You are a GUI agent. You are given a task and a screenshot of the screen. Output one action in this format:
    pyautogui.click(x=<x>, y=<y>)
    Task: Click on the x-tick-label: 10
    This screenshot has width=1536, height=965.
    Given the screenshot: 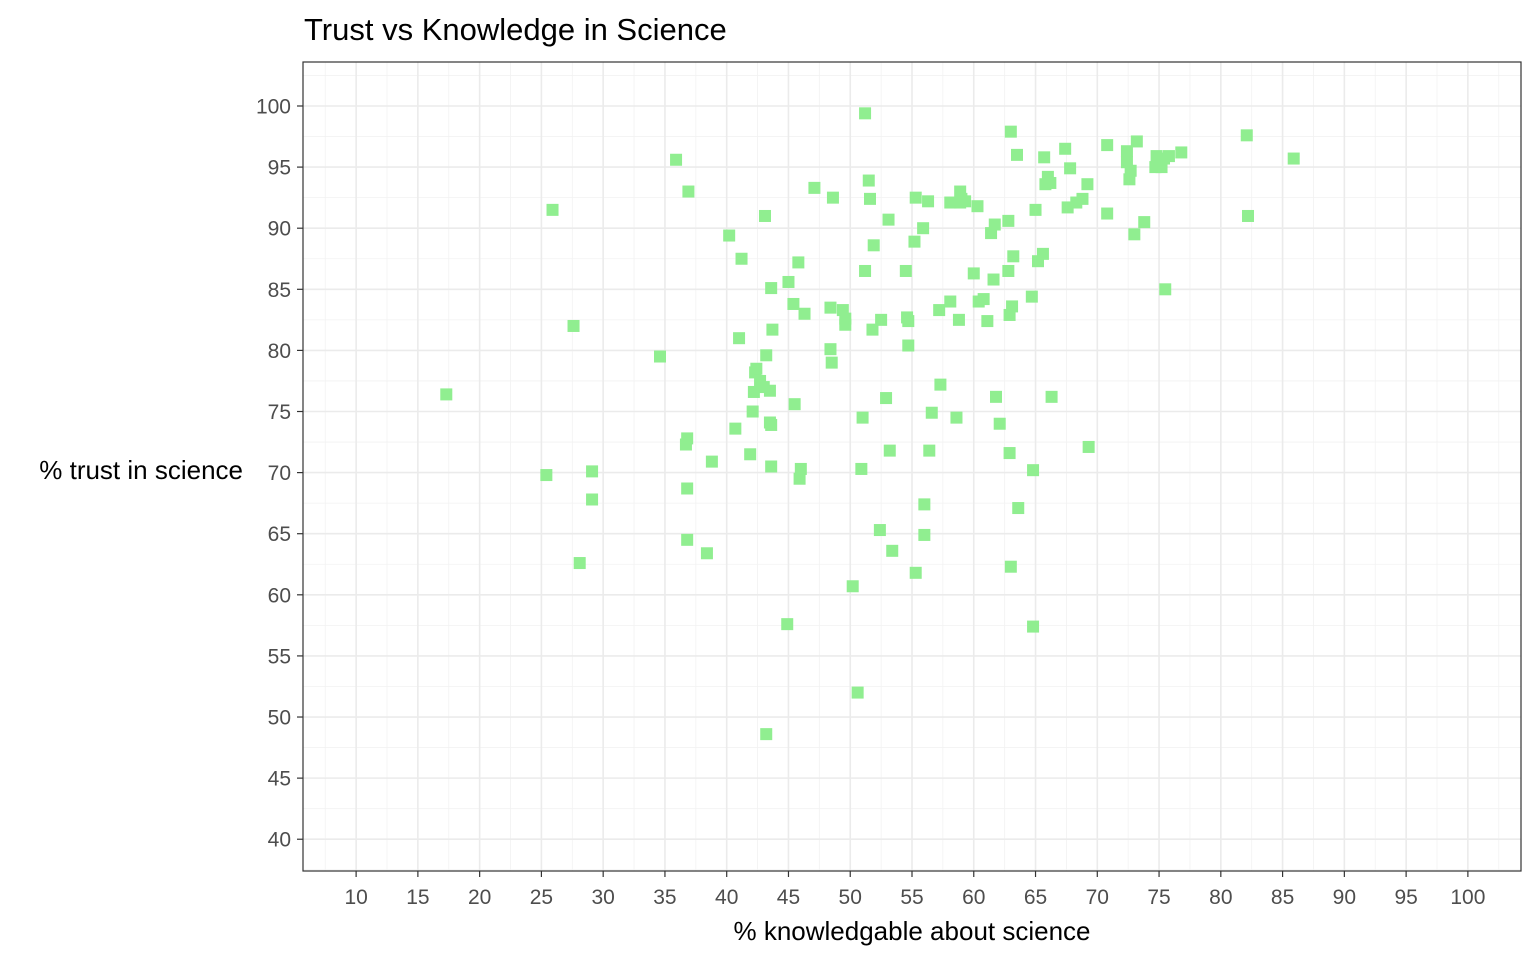 What is the action you would take?
    pyautogui.click(x=355, y=897)
    